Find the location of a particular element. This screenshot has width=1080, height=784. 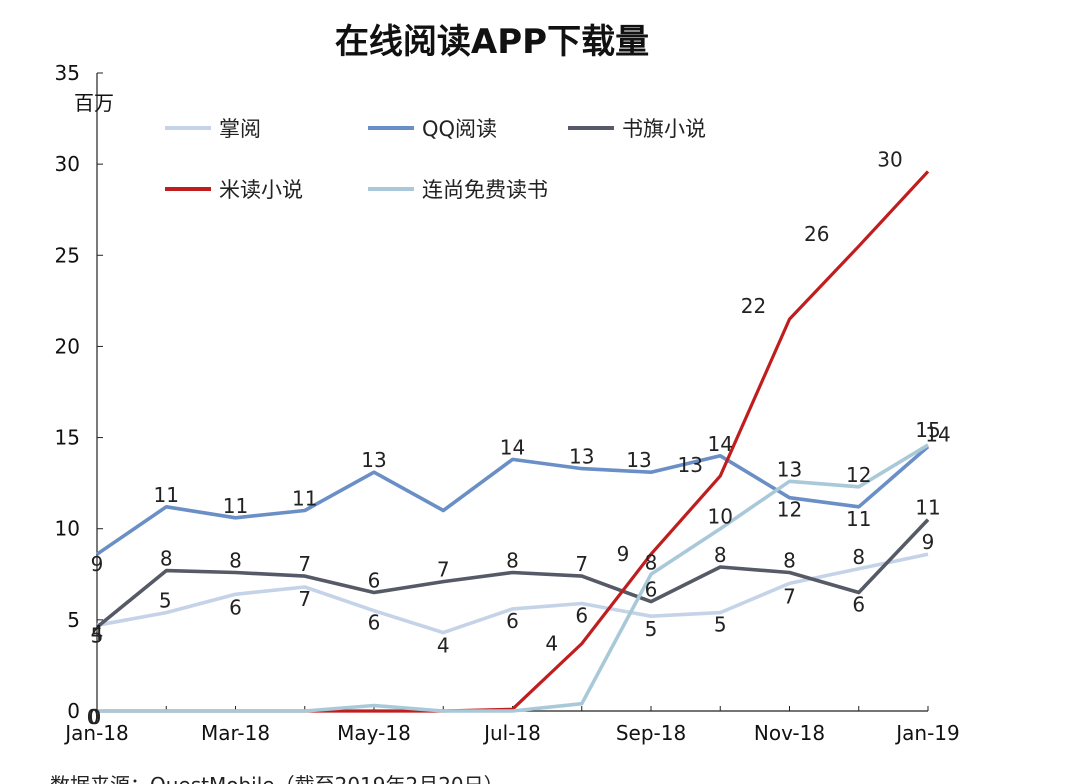

data-label: 15 is located at coordinates (927, 430).